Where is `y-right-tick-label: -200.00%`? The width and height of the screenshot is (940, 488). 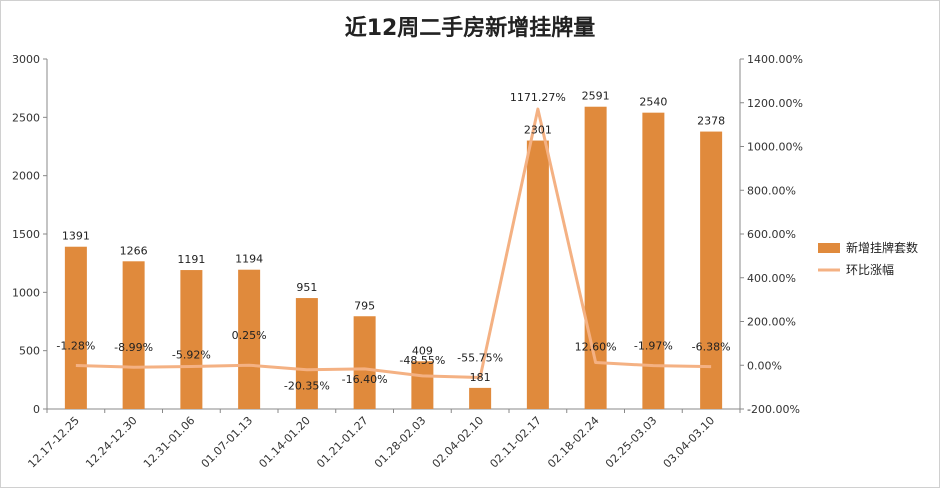 y-right-tick-label: -200.00% is located at coordinates (773, 409).